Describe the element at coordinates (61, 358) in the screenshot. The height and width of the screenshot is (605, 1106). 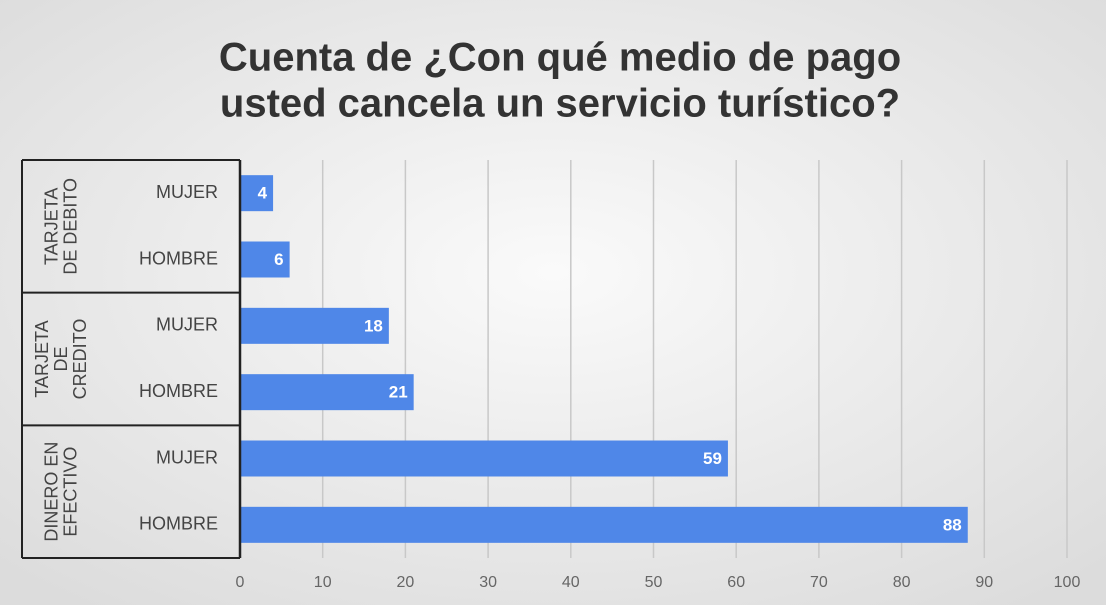
I see `group-label: DE` at that location.